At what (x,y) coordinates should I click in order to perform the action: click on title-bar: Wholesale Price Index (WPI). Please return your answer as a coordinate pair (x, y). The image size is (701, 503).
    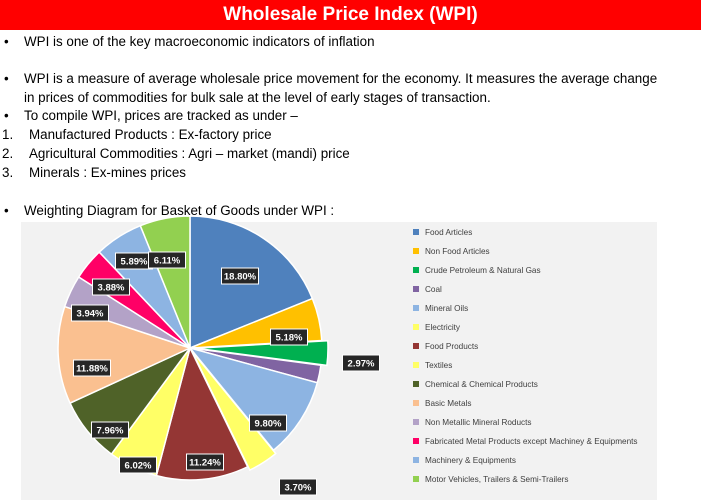
    Looking at the image, I should click on (350, 15).